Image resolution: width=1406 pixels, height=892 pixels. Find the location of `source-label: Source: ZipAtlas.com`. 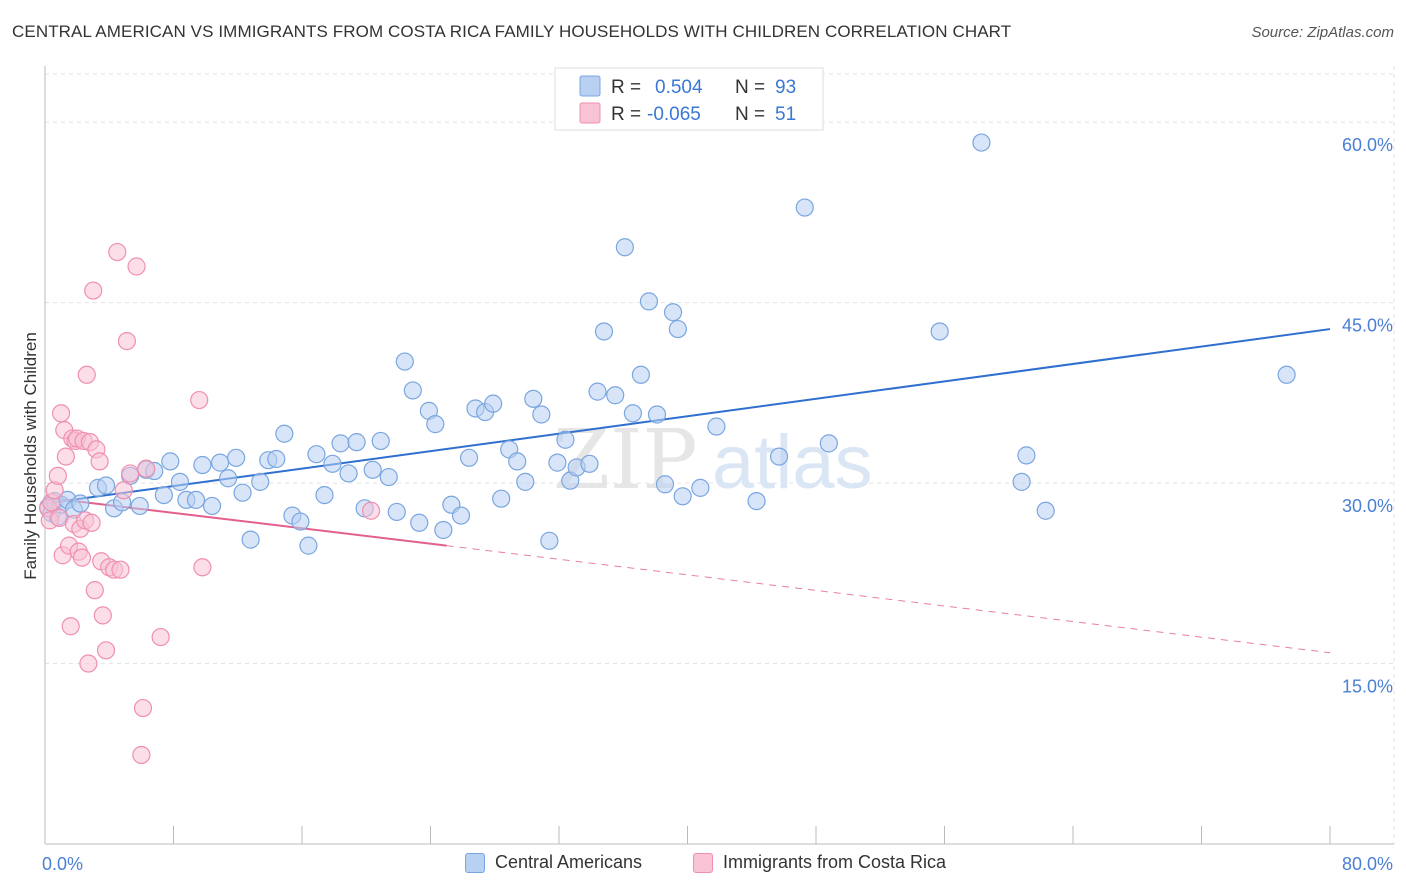

source-label: Source: ZipAtlas.com is located at coordinates (1322, 32).